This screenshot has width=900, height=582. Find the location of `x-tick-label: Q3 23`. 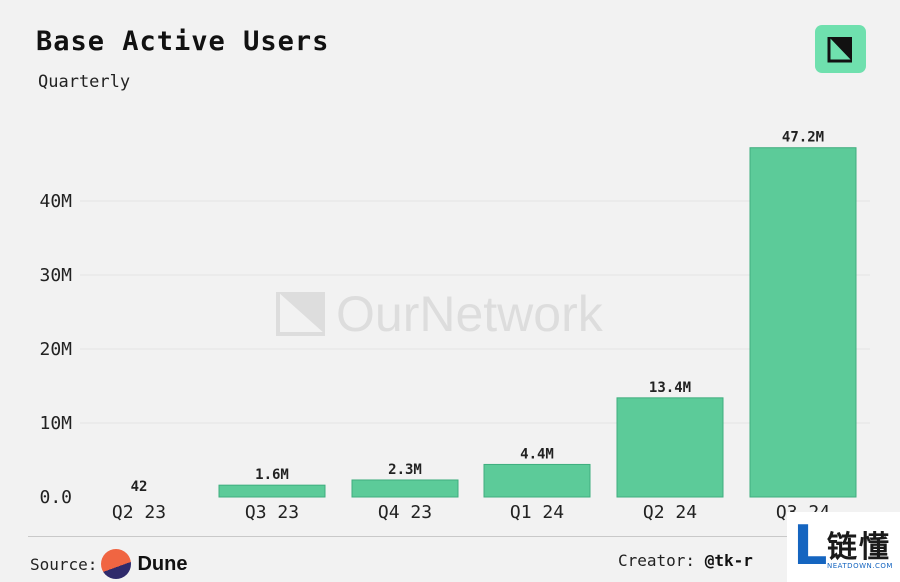

x-tick-label: Q3 23 is located at coordinates (272, 512).